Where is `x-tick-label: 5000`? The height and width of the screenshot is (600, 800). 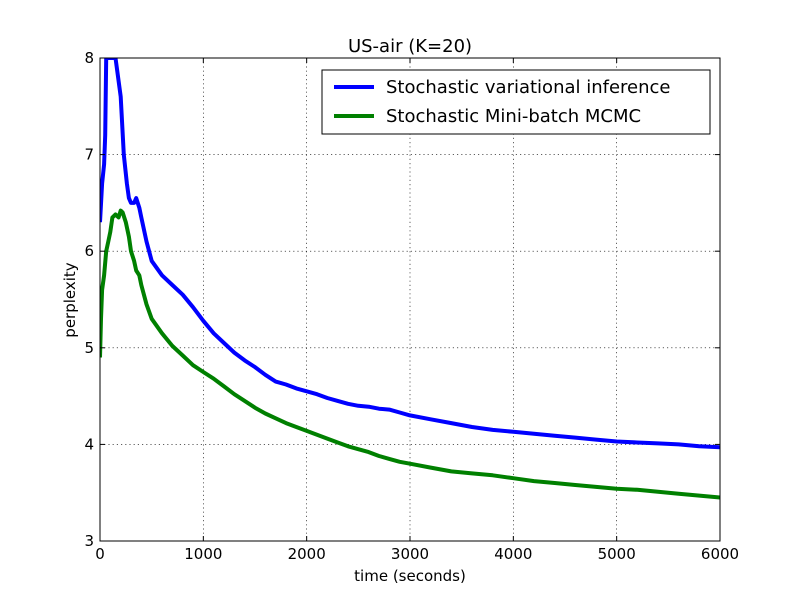 x-tick-label: 5000 is located at coordinates (617, 554).